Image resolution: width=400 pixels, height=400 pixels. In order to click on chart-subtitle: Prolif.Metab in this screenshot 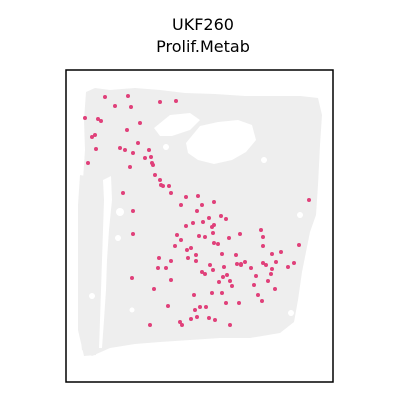, I will do `click(203, 46)`.